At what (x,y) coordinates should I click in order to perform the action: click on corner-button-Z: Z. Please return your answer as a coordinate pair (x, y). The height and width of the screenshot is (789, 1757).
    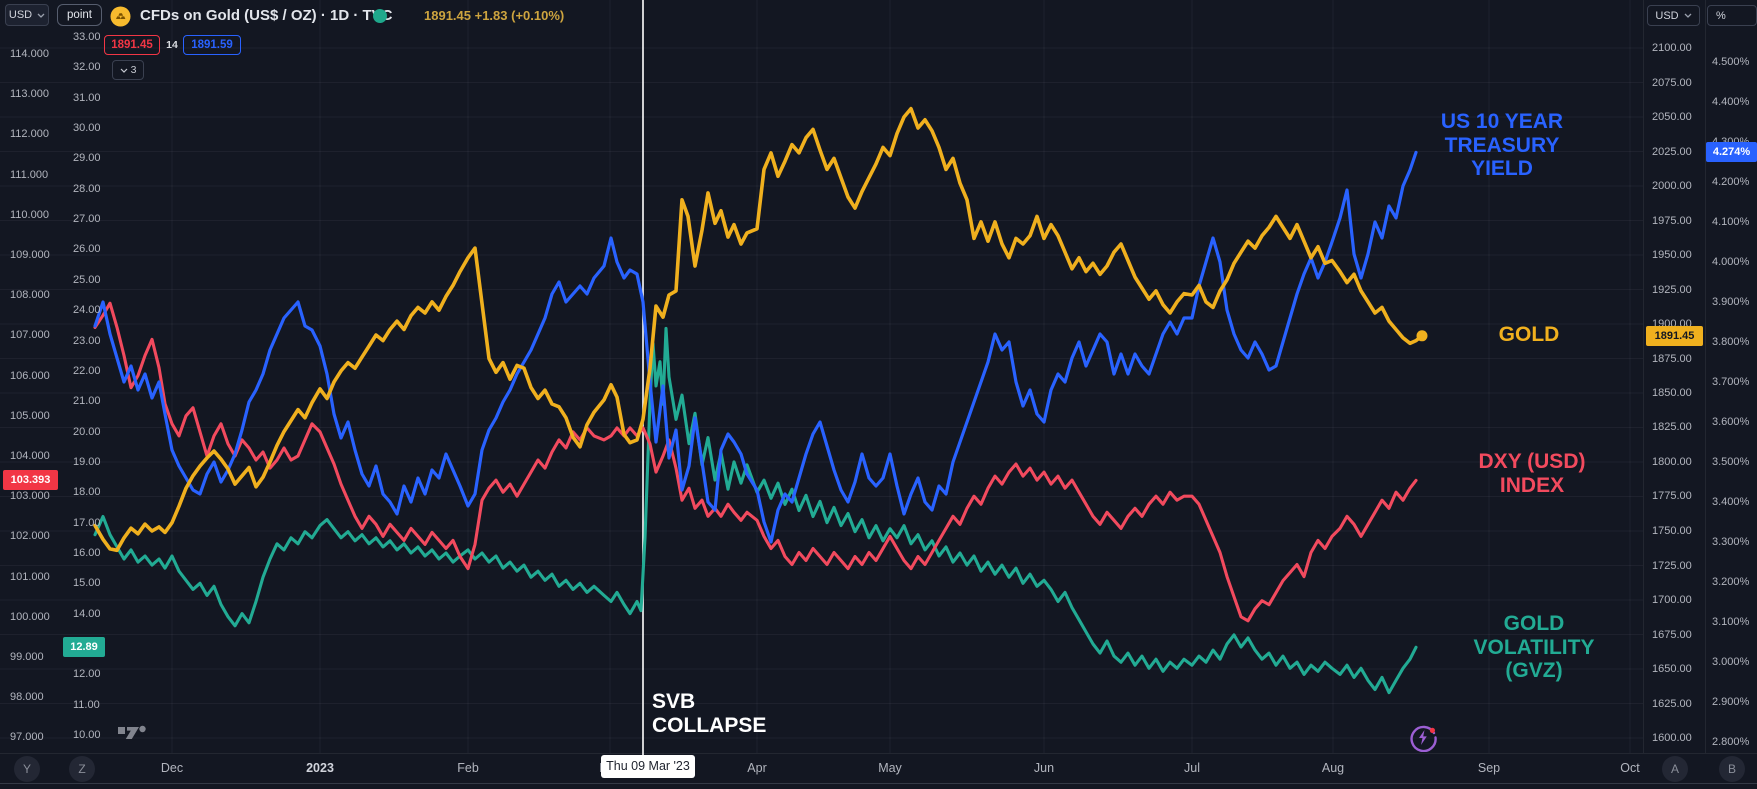
    Looking at the image, I should click on (82, 769).